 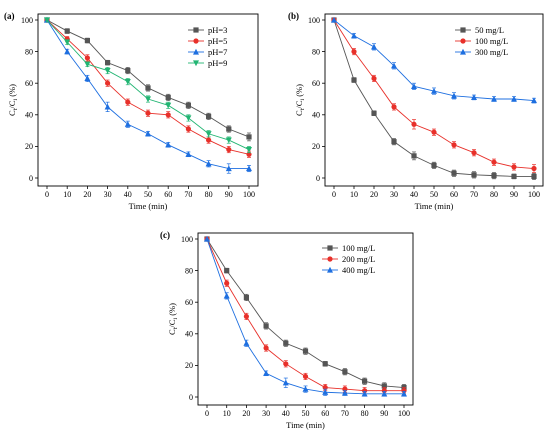 What do you see at coordinates (189, 270) in the screenshot?
I see `y-tick-label: 80` at bounding box center [189, 270].